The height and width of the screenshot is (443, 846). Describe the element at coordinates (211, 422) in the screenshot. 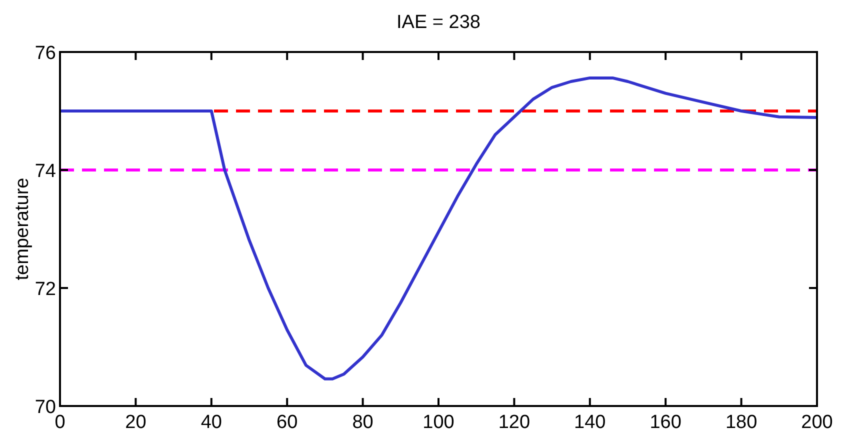

I see `x-tick-label: 40` at that location.